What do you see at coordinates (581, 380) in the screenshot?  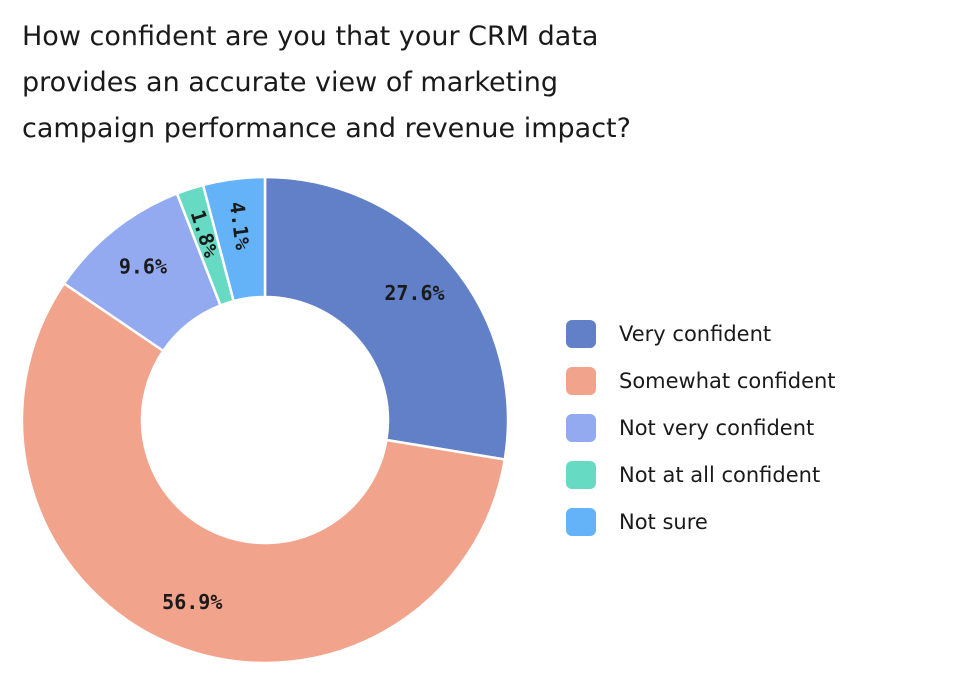 I see `legend-swatch-somewhat-confident` at bounding box center [581, 380].